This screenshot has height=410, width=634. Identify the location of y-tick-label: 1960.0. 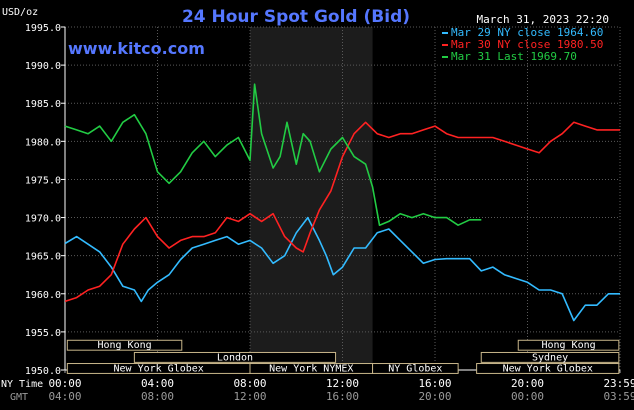
(43, 295).